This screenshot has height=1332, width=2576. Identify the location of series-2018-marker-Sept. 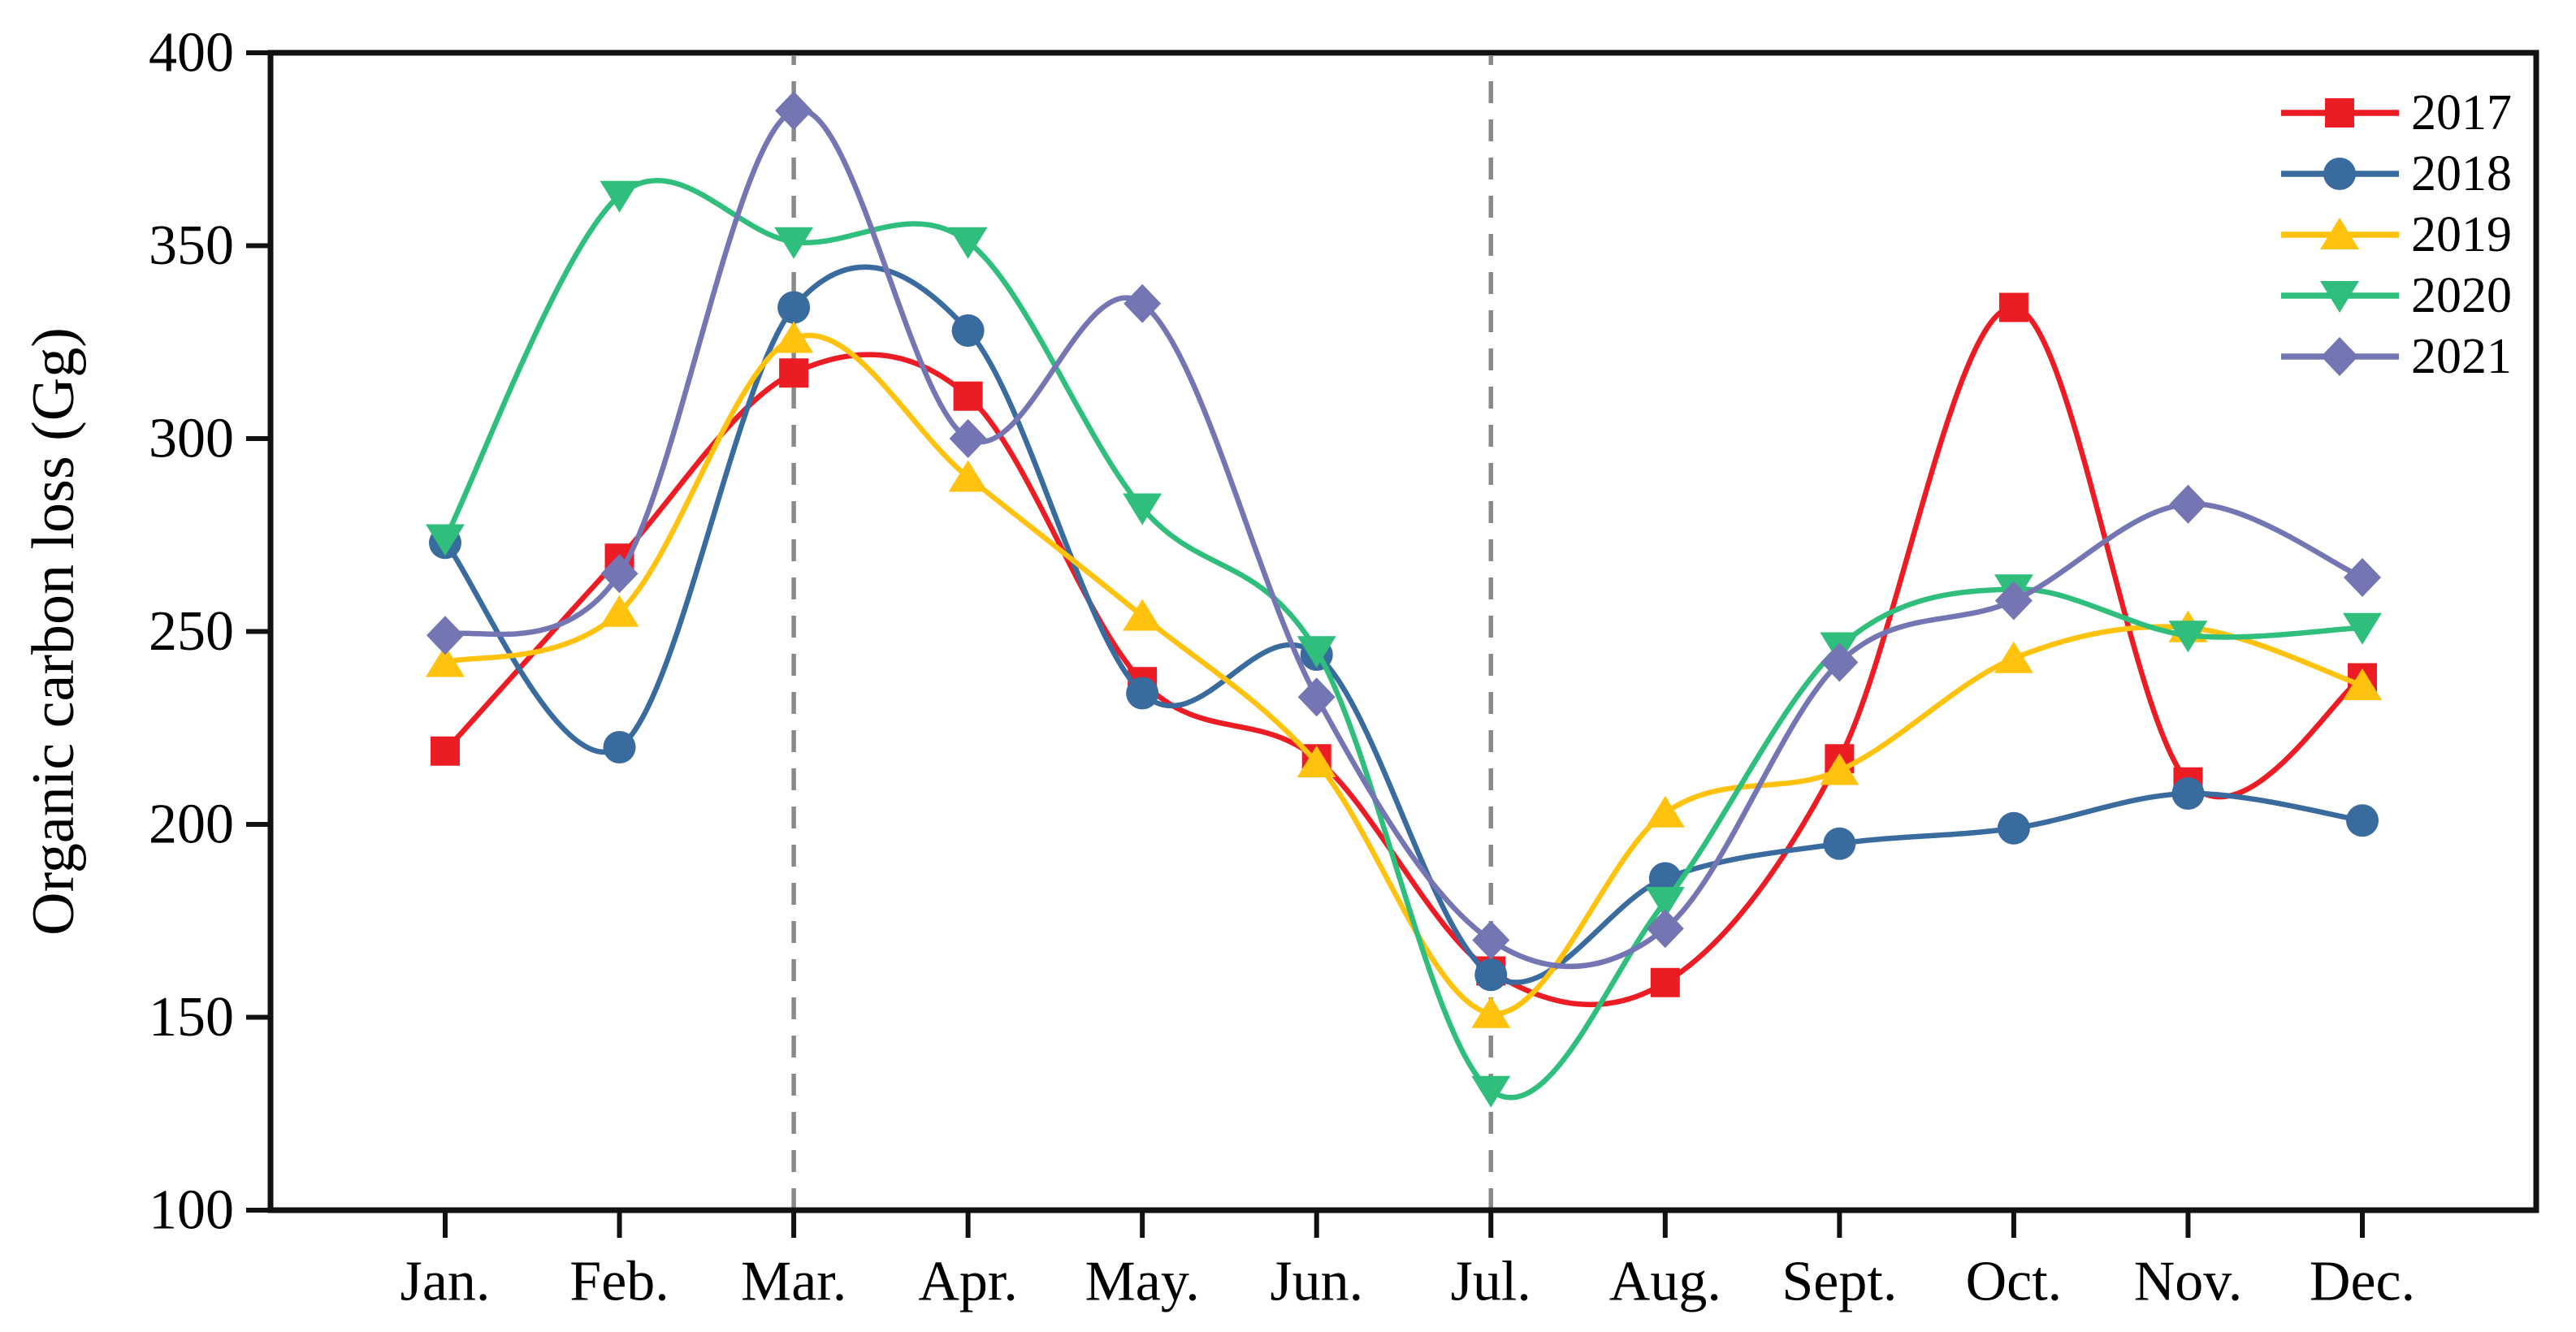
(1839, 844).